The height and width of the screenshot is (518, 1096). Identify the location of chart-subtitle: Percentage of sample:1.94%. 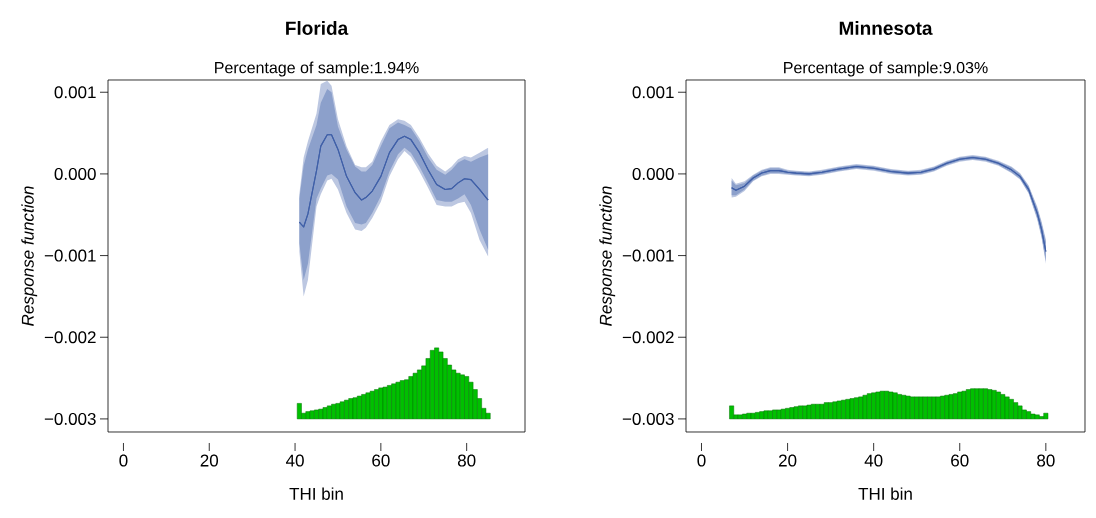
(317, 69).